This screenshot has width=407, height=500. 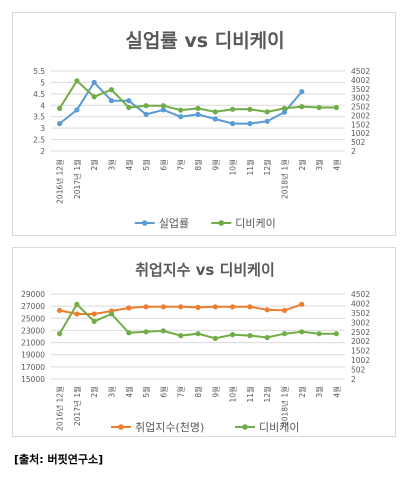 What do you see at coordinates (39, 94) in the screenshot?
I see `y-left-tick-label: 4.5` at bounding box center [39, 94].